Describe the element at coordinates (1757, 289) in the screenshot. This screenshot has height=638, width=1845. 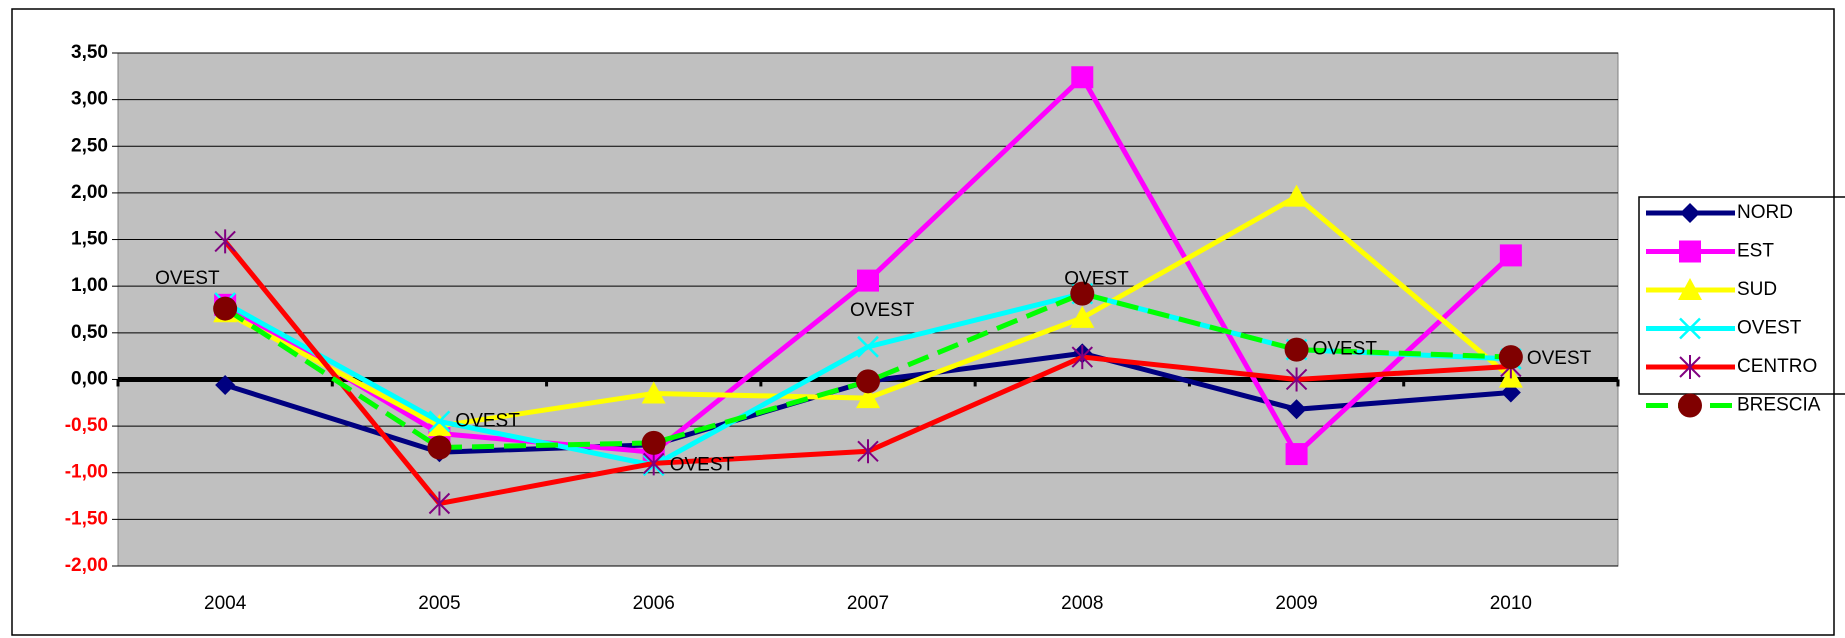
I see `legend-label: SUD` at that location.